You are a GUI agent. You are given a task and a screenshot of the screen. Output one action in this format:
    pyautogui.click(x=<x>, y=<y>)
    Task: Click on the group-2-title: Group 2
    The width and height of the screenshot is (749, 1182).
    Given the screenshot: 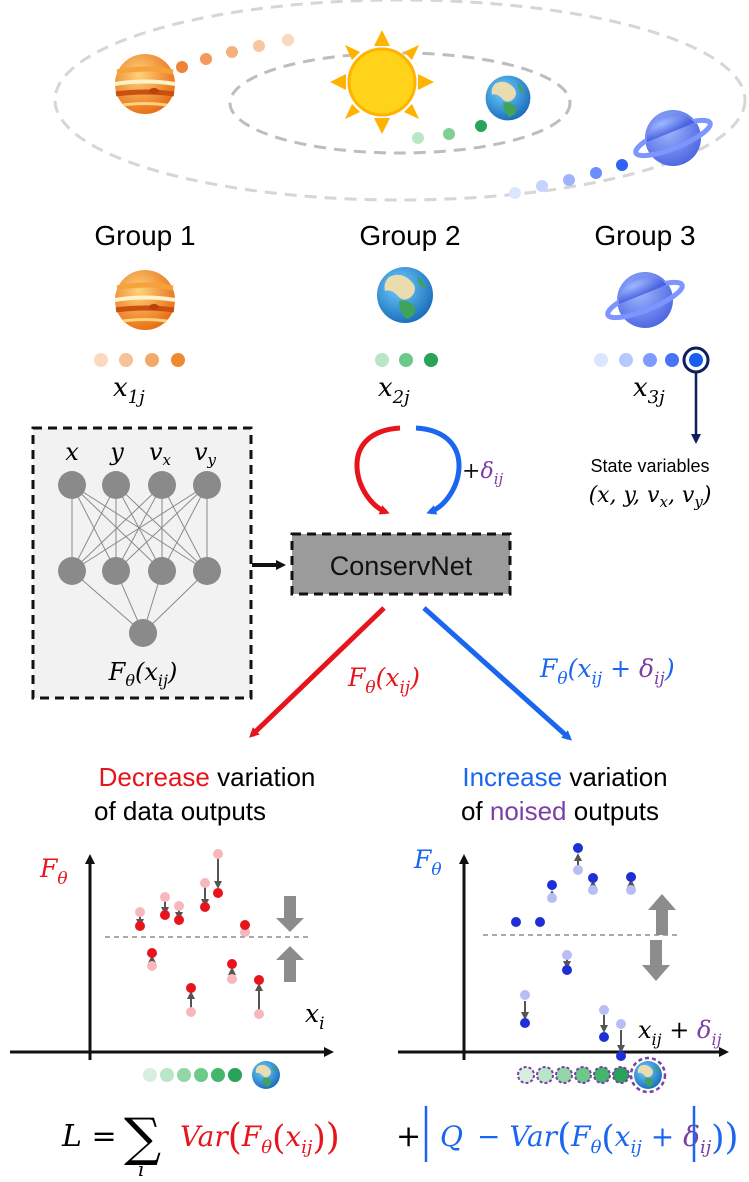 What is the action you would take?
    pyautogui.click(x=409, y=235)
    